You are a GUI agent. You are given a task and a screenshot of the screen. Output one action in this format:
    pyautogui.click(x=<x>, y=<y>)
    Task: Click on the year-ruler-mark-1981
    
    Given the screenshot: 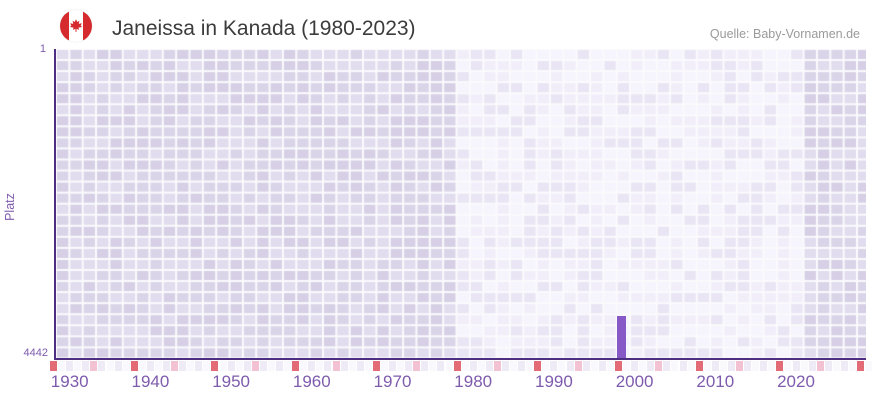 What is the action you would take?
    pyautogui.click(x=481, y=366)
    